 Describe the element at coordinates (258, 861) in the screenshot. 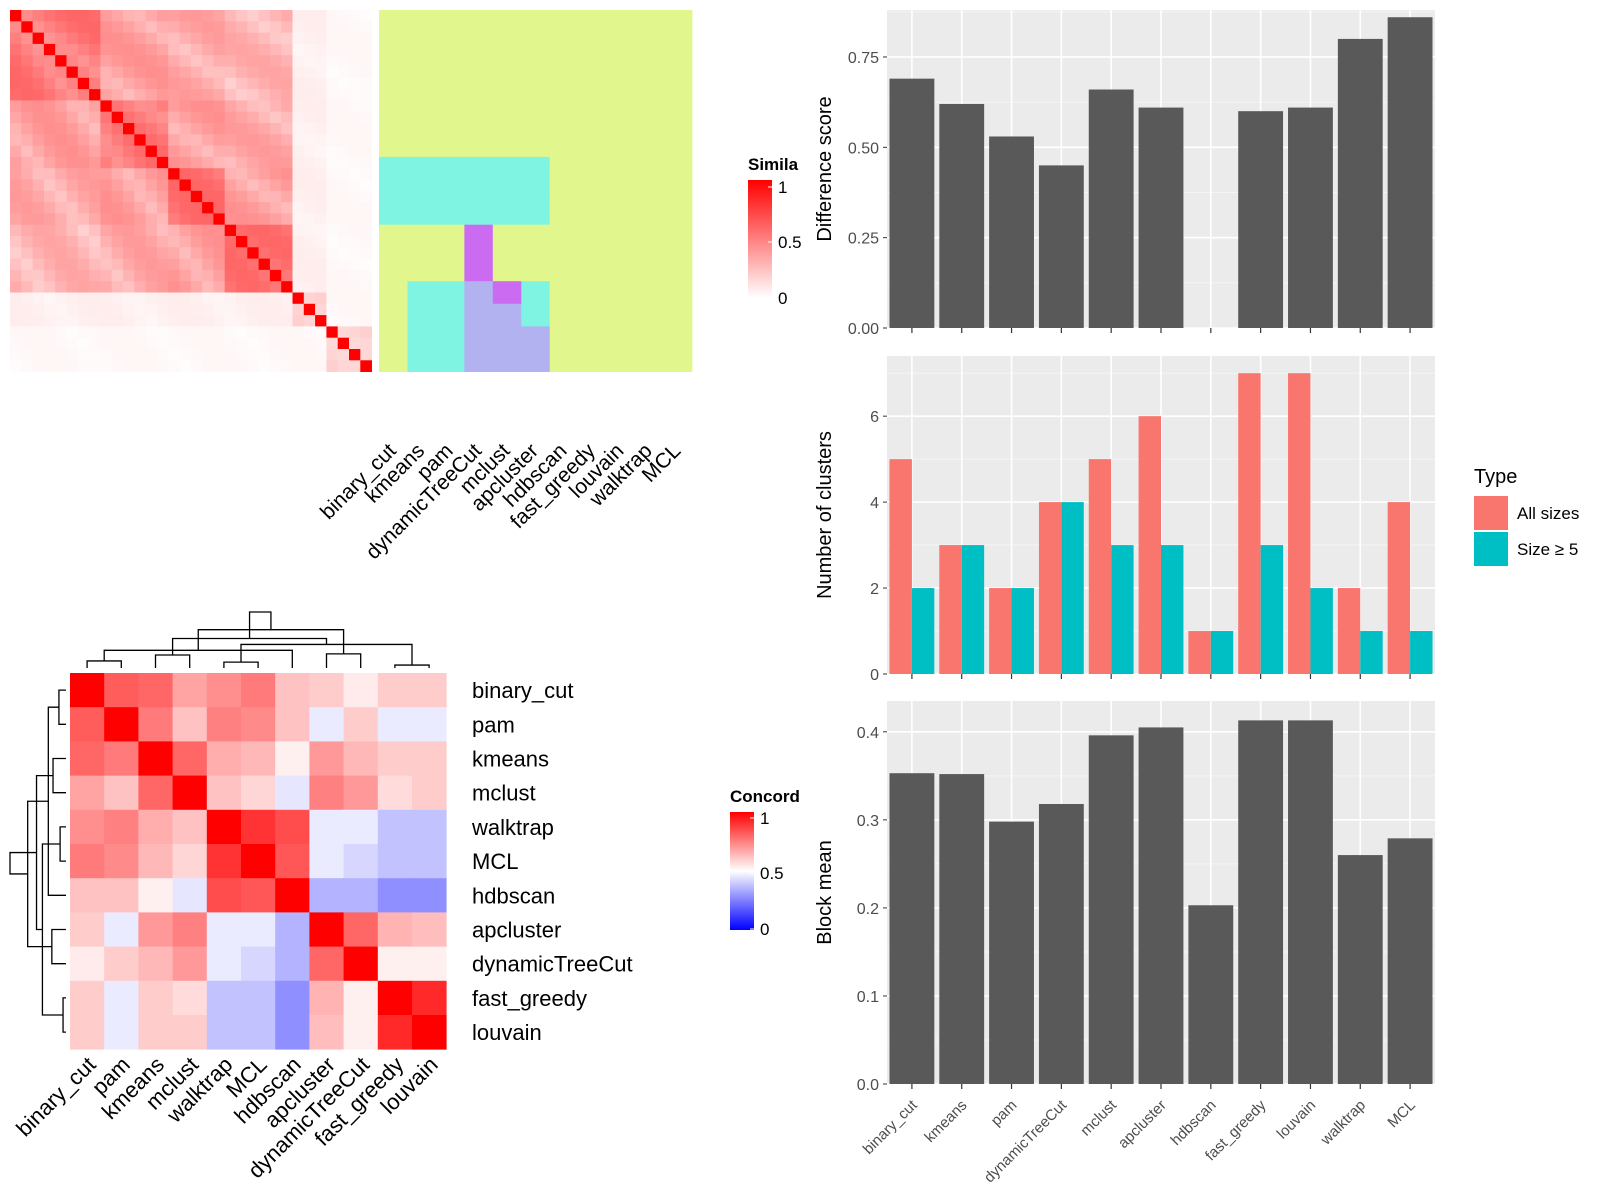

I see `concordance-heatmap` at that location.